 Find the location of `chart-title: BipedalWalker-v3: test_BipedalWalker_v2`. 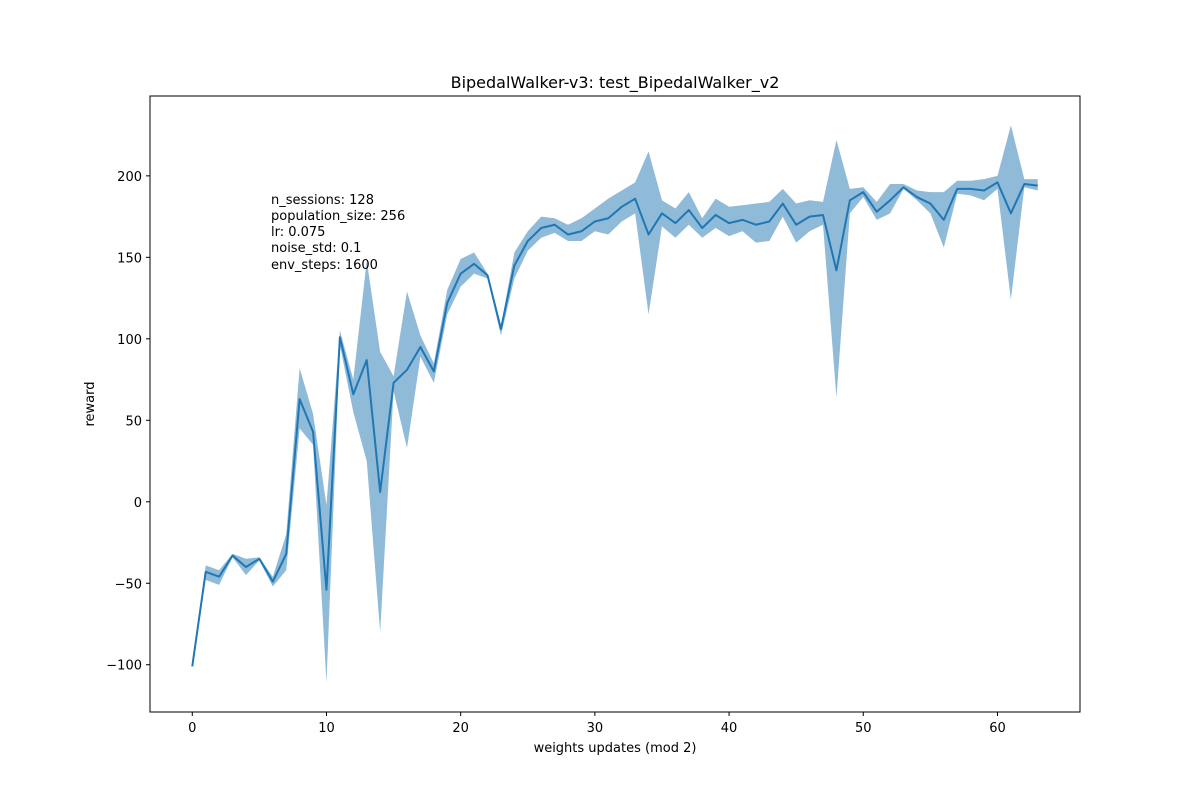

chart-title: BipedalWalker-v3: test_BipedalWalker_v2 is located at coordinates (615, 83).